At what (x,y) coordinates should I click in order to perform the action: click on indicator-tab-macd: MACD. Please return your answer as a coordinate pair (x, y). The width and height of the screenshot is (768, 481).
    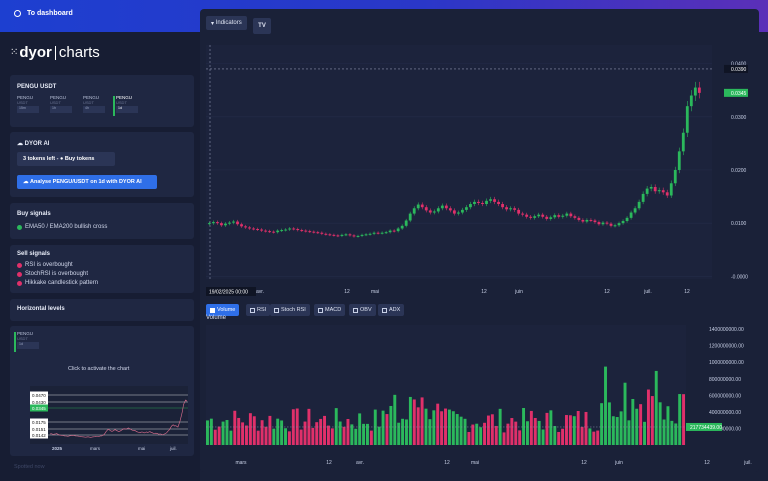
    Looking at the image, I should click on (330, 310).